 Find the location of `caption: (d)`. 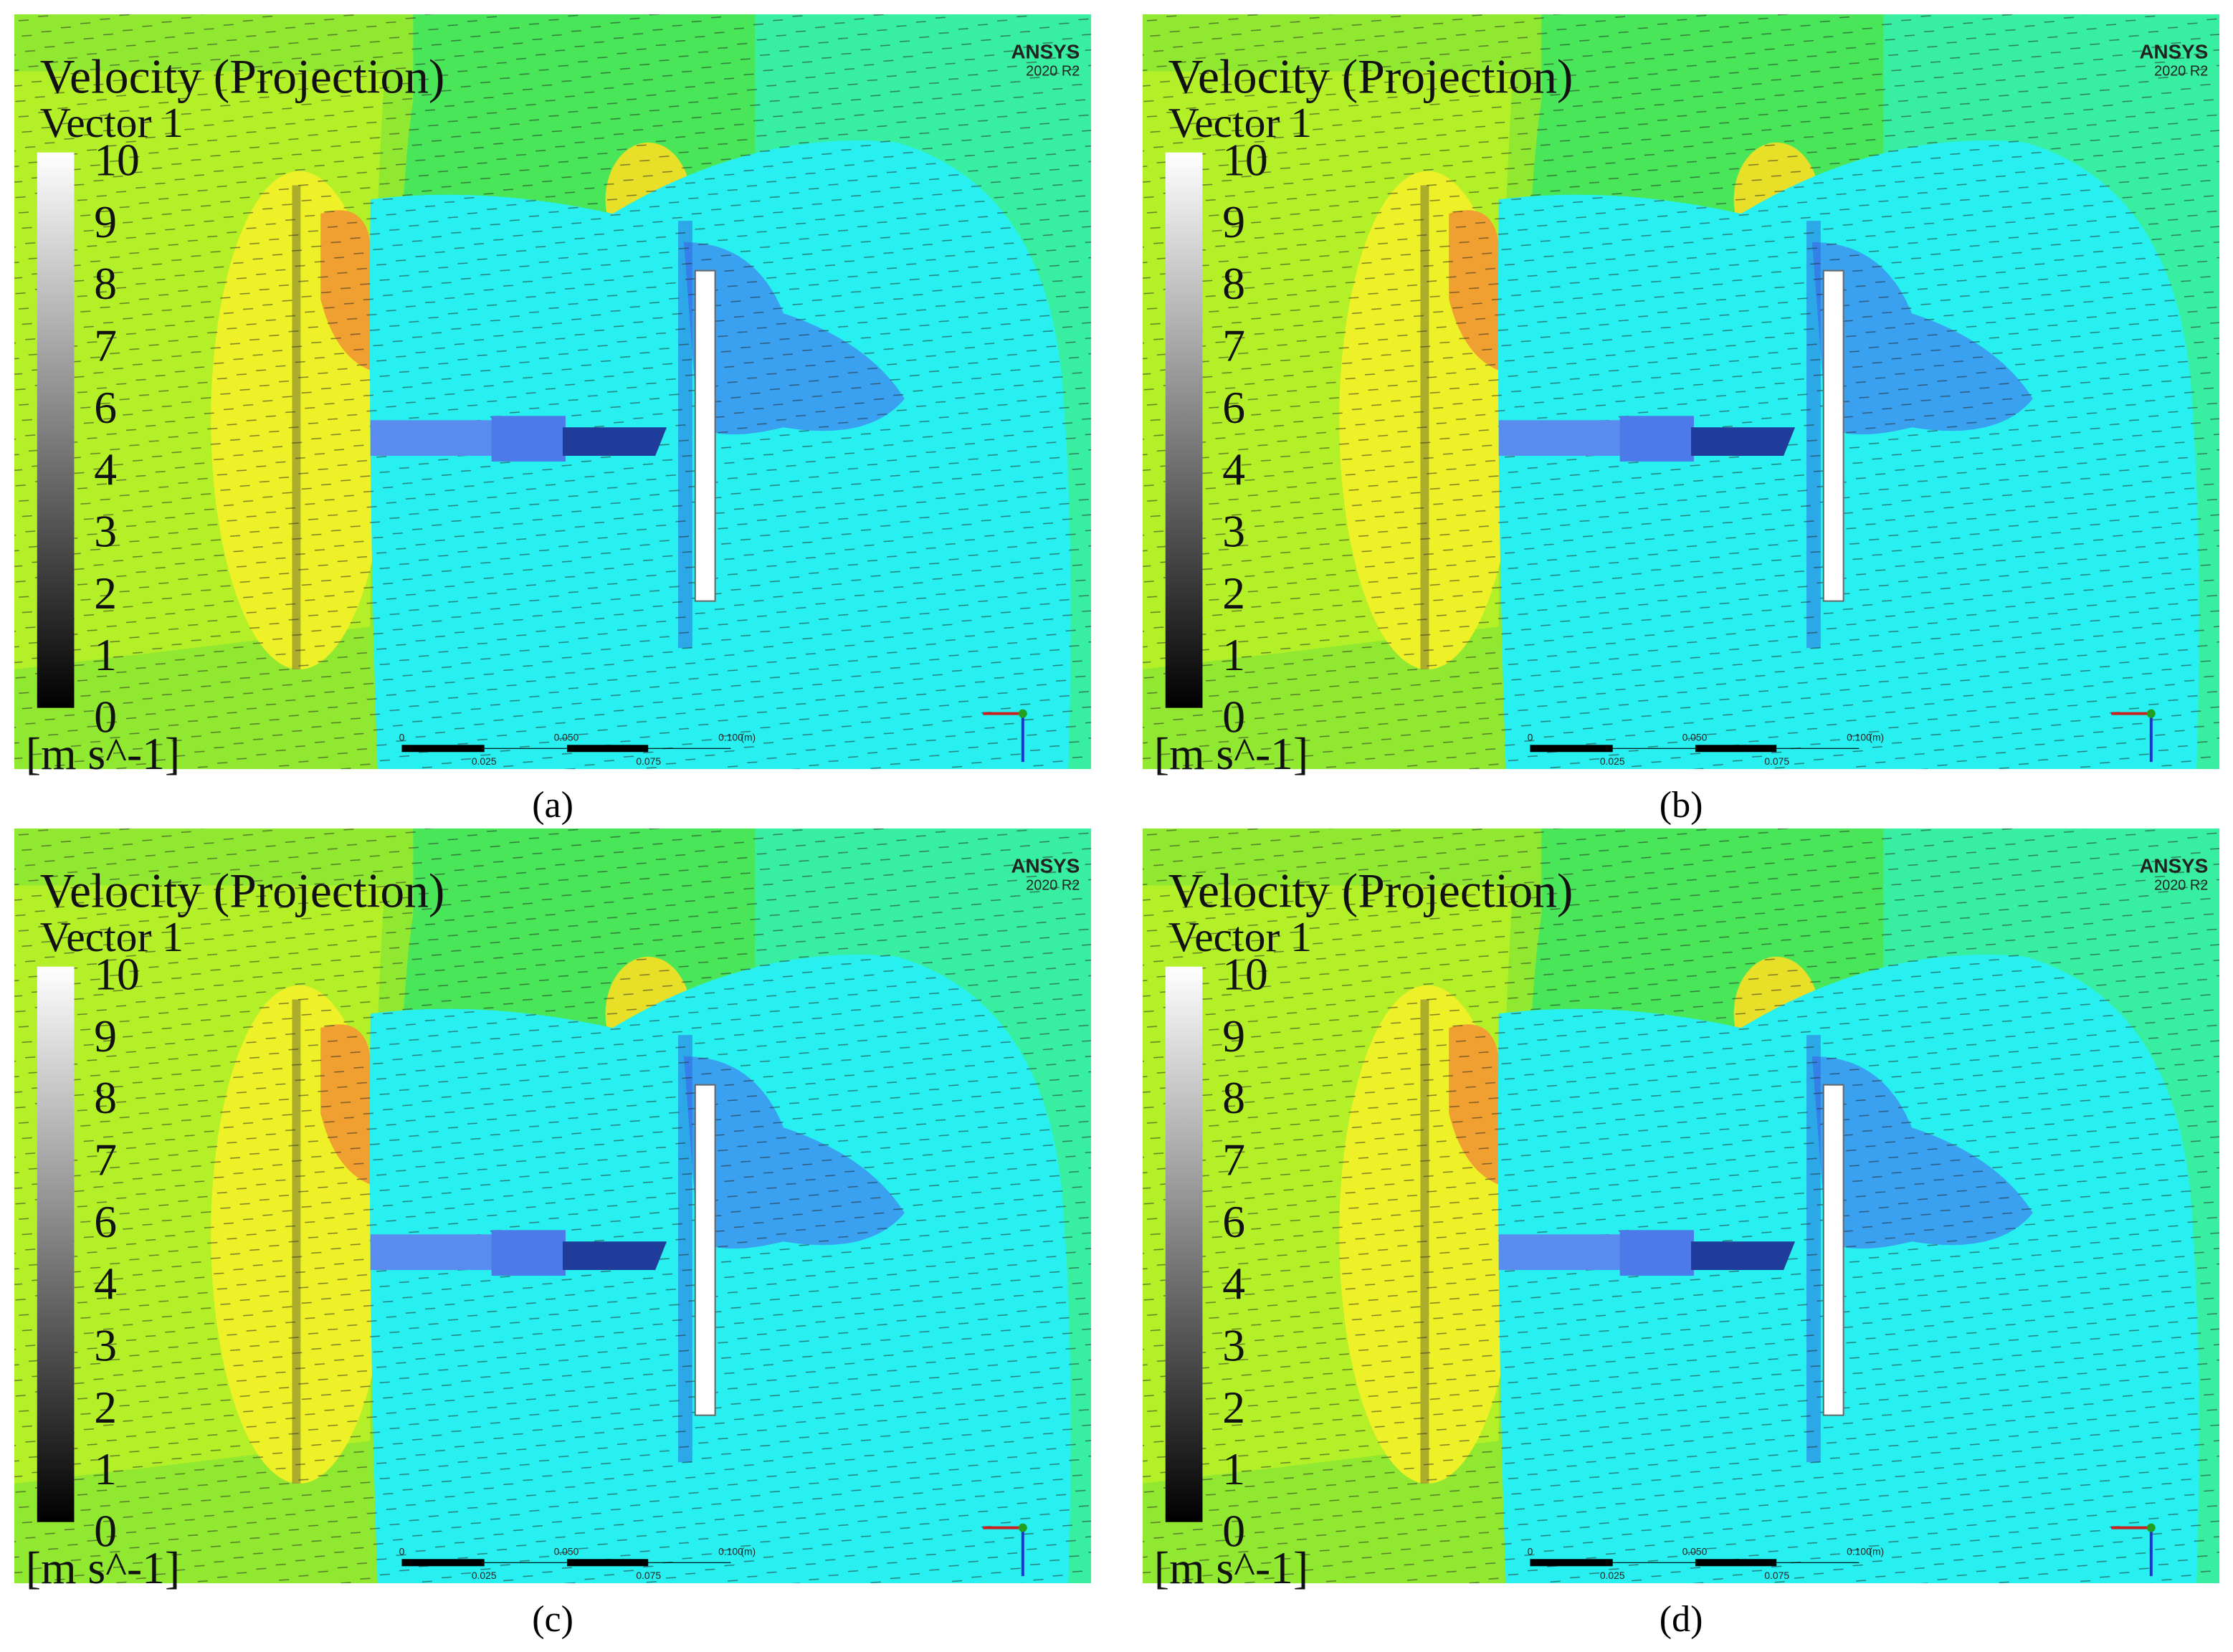

caption: (d) is located at coordinates (1681, 1619).